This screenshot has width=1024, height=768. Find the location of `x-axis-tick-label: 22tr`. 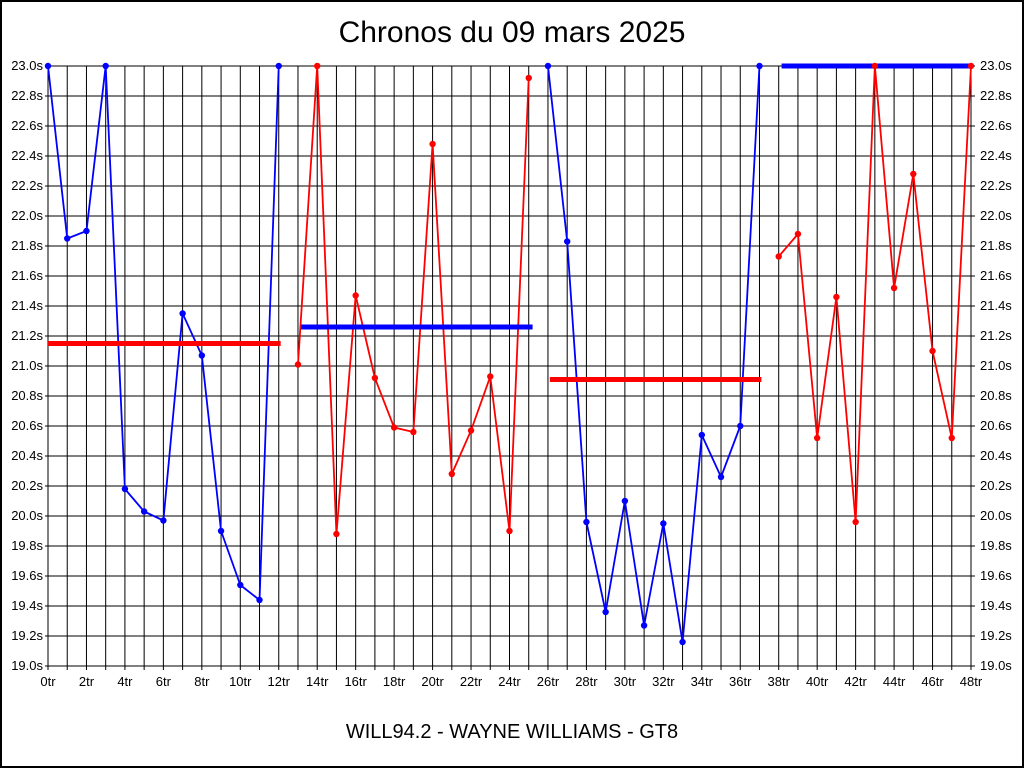

x-axis-tick-label: 22tr is located at coordinates (471, 681).